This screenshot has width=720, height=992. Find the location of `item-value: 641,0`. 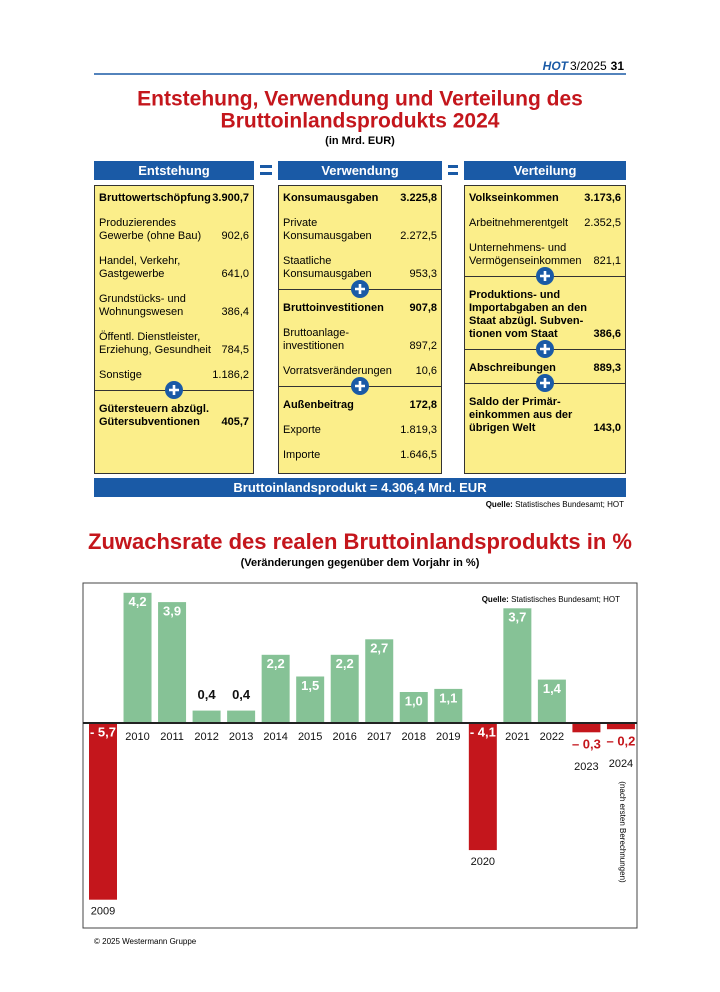

item-value: 641,0 is located at coordinates (235, 274).